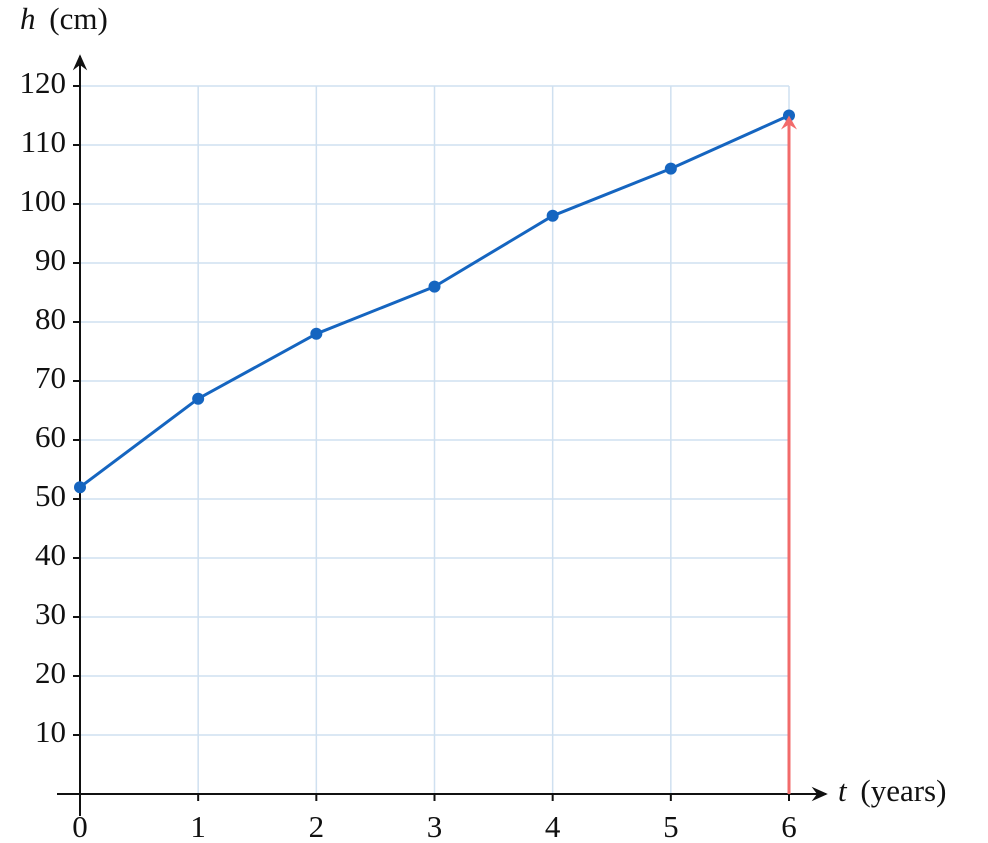  Describe the element at coordinates (28, 18) in the screenshot. I see `y-label-symbol: h` at that location.